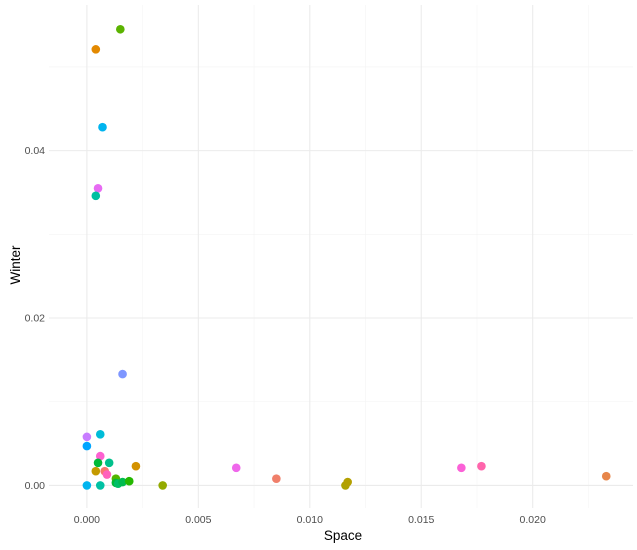 This screenshot has width=637, height=550. What do you see at coordinates (421, 520) in the screenshot?
I see `x-tick-label: 0.015` at bounding box center [421, 520].